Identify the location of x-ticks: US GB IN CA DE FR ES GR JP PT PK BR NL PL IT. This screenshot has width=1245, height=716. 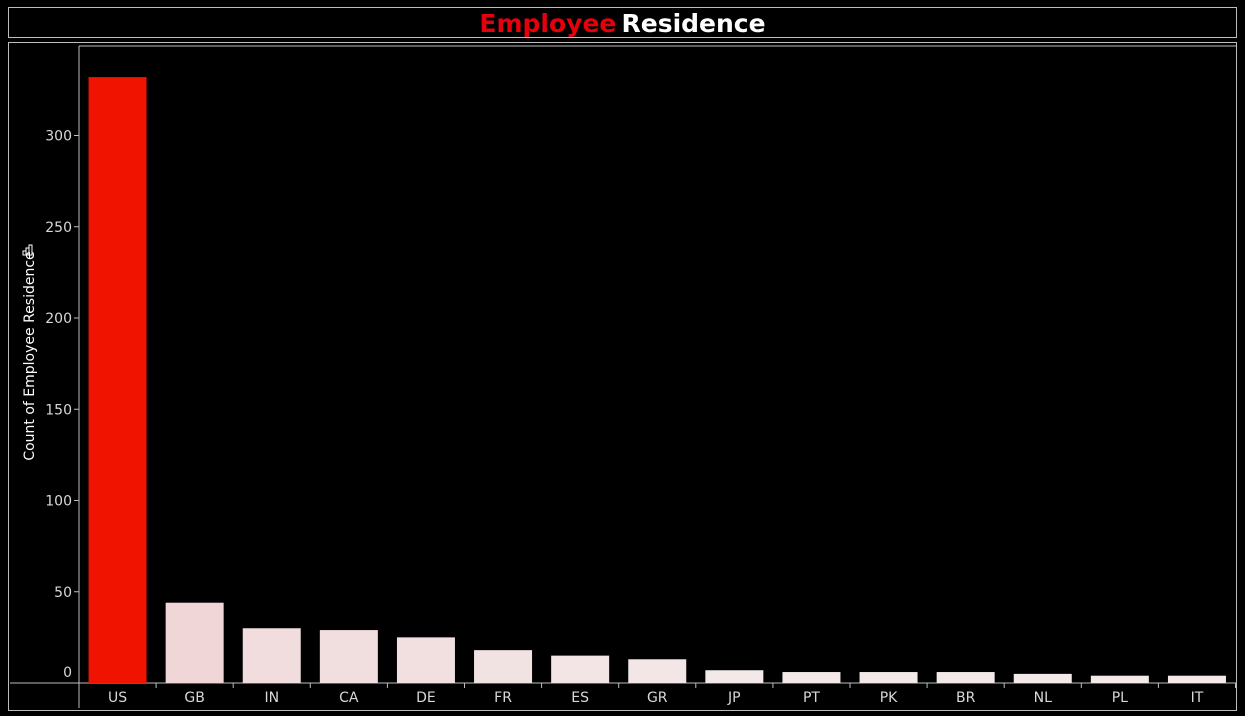
(672, 694).